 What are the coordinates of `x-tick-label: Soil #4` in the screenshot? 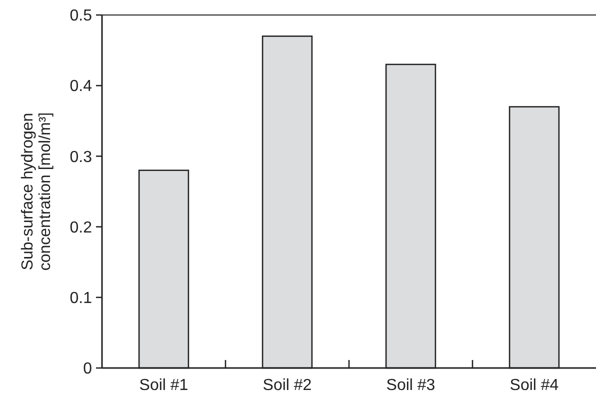 It's located at (534, 385).